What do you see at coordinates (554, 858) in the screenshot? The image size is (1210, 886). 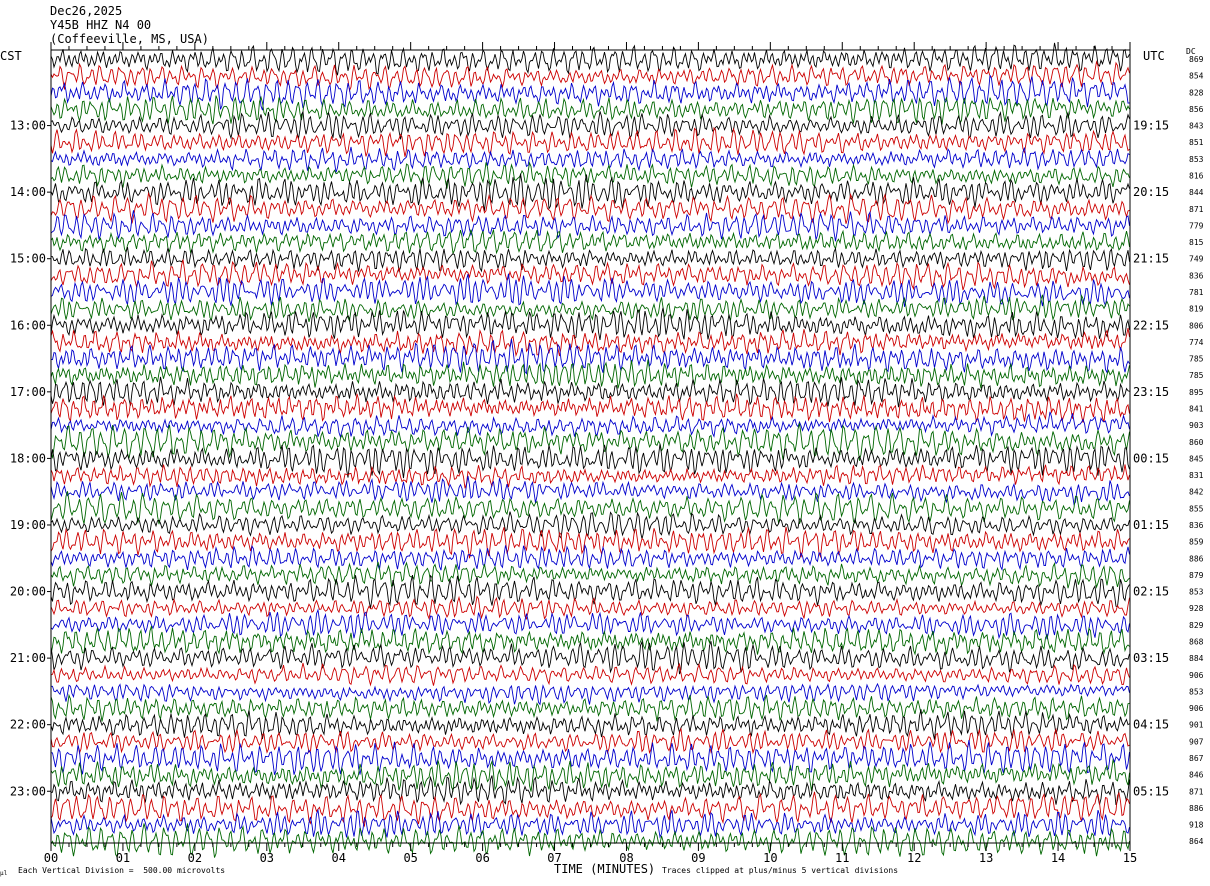 I see `x-tick-label: 07` at bounding box center [554, 858].